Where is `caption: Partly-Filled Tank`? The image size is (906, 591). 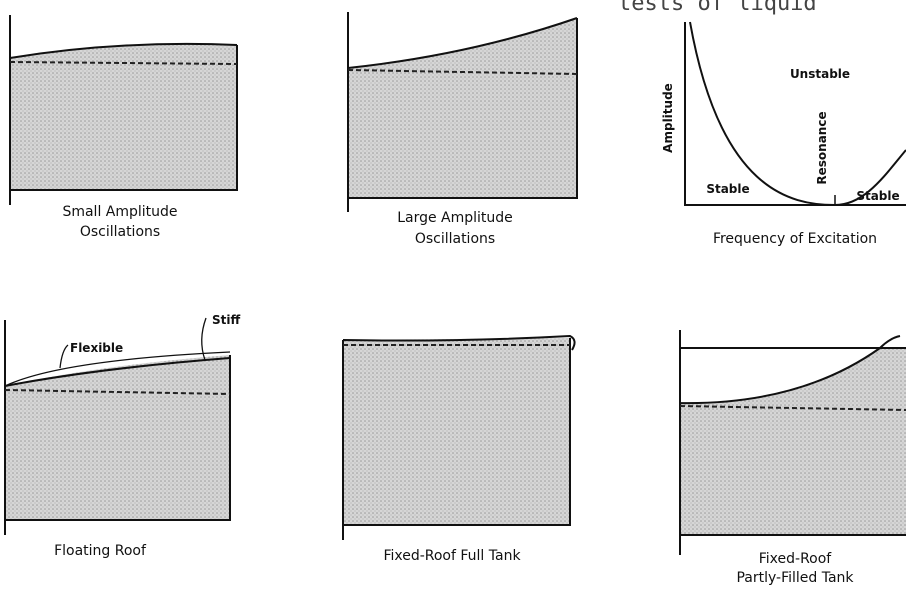
caption: Partly-Filled Tank is located at coordinates (795, 578).